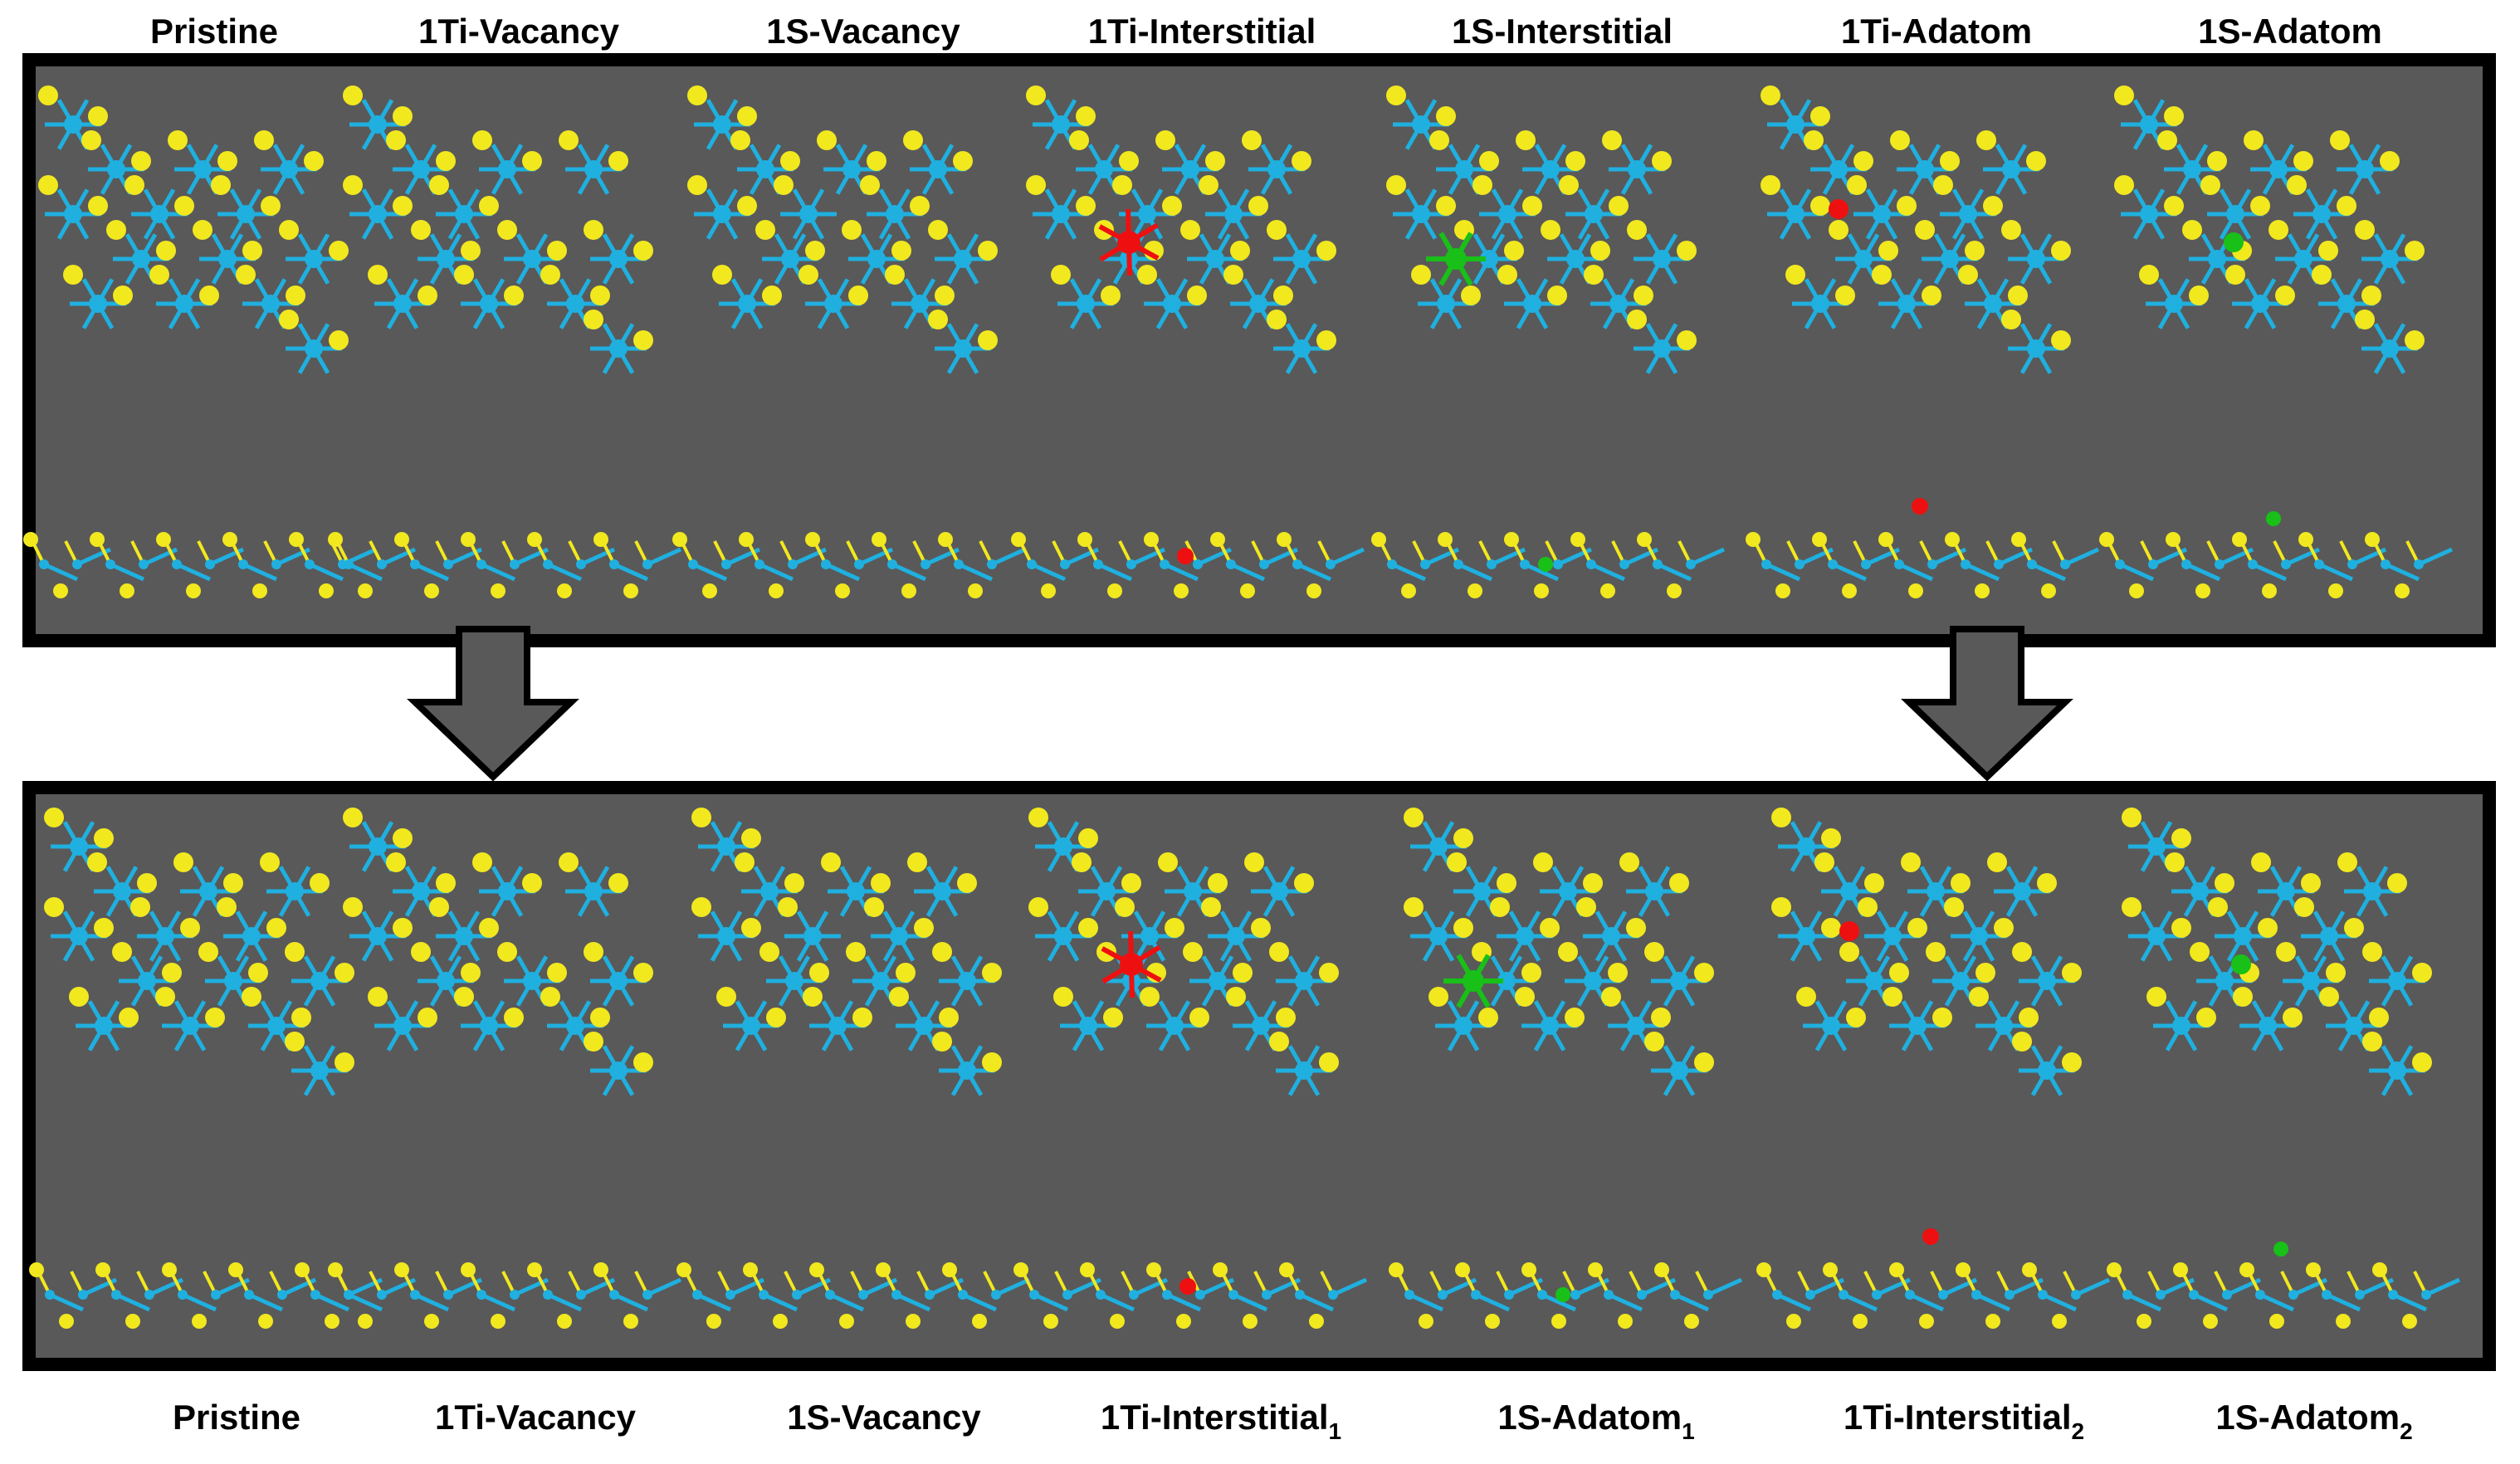  Describe the element at coordinates (1335, 1431) in the screenshot. I see `label-subscript: 1` at that location.